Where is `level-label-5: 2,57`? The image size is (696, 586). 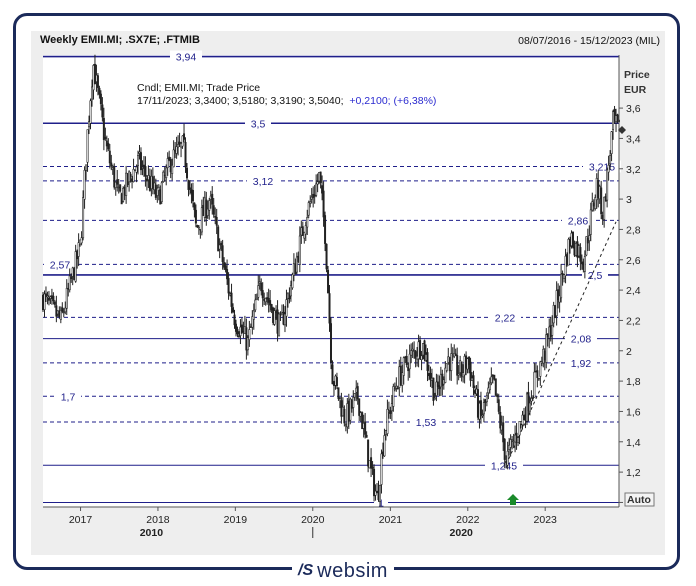
level-label-5: 2,57 is located at coordinates (60, 265).